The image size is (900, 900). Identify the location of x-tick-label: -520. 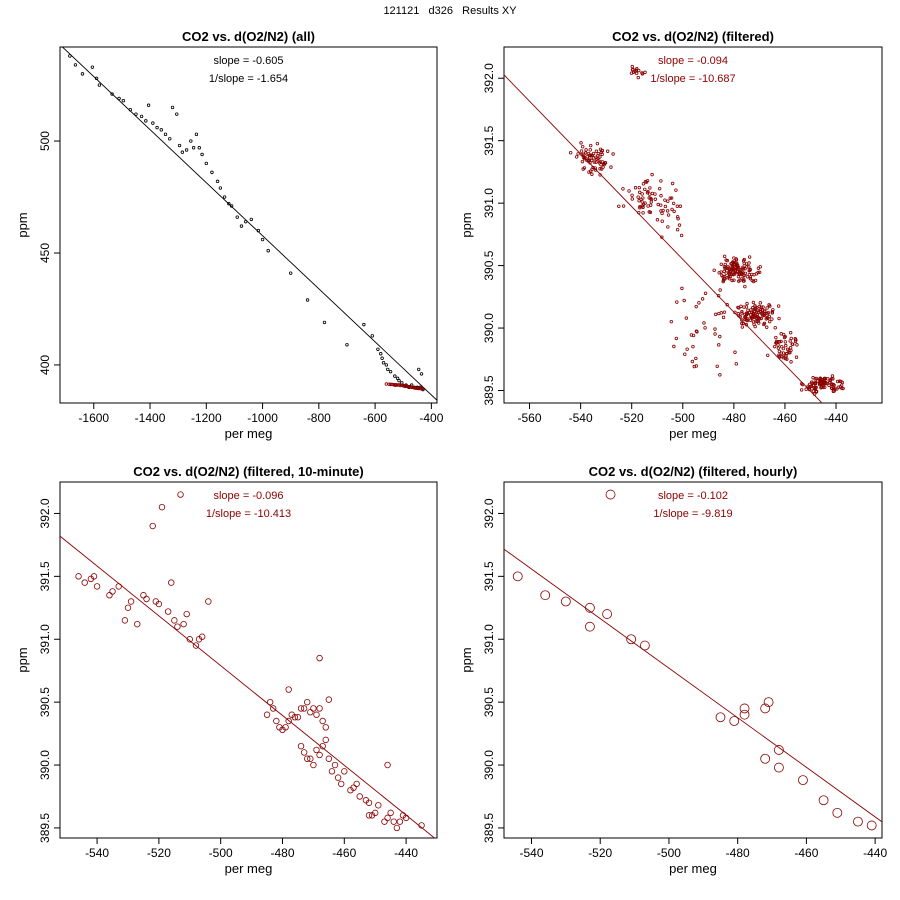
(159, 853).